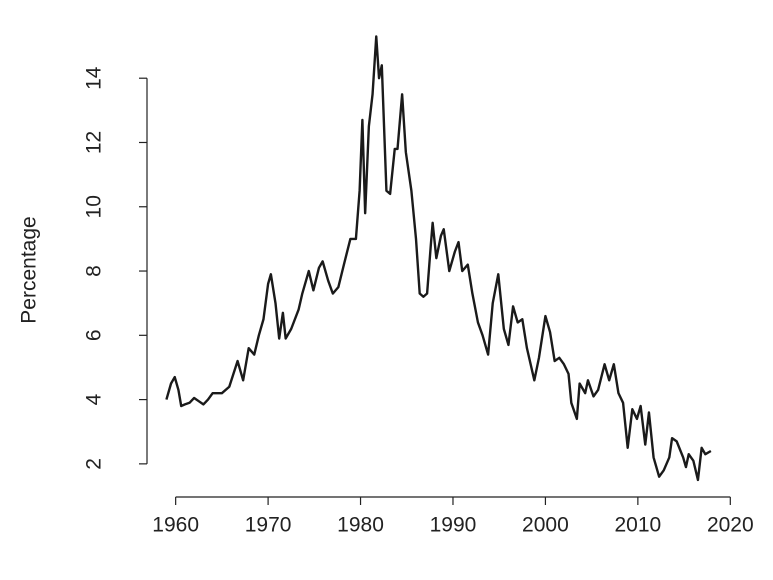 This screenshot has height=580, width=773. Describe the element at coordinates (175, 525) in the screenshot. I see `x-tick-label: 1960` at that location.